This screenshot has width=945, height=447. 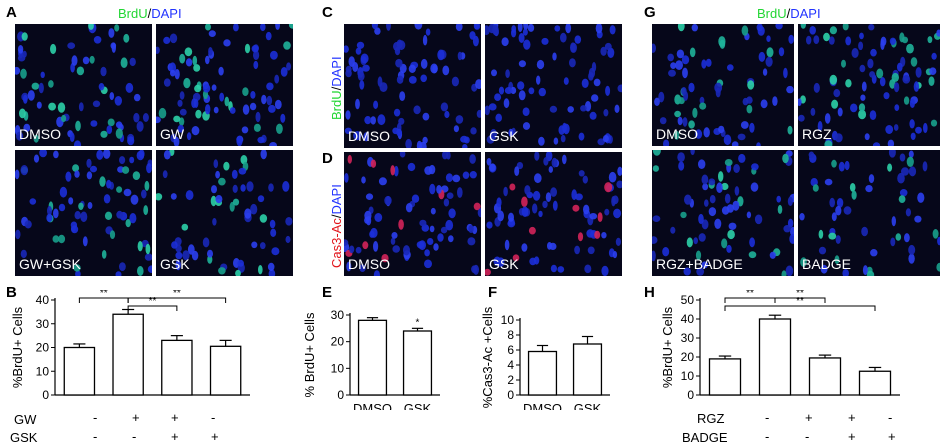 What do you see at coordinates (650, 12) in the screenshot?
I see `panel-letter-g: G` at bounding box center [650, 12].